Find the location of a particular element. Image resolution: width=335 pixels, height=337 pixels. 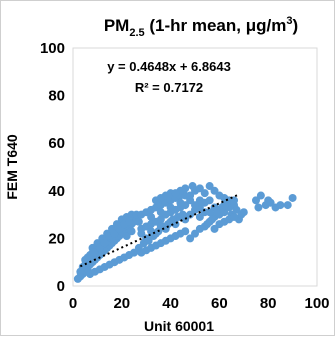

y-tick-label: 60 is located at coordinates (56, 143).